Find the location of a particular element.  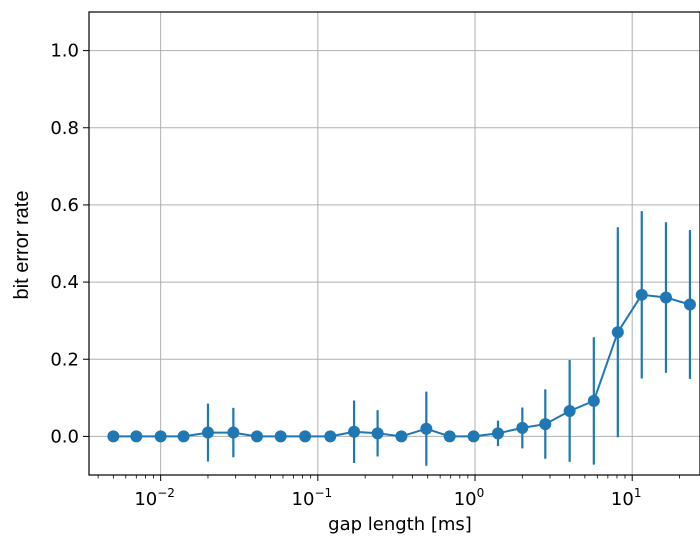

x-tick-label: 10⁻² is located at coordinates (154, 498).